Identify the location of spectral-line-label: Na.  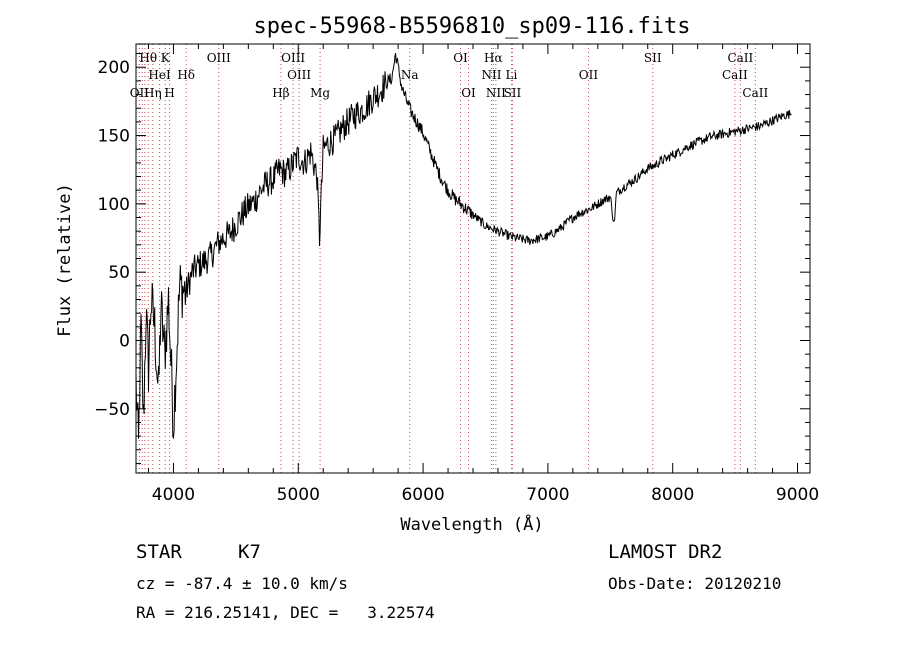
(410, 75).